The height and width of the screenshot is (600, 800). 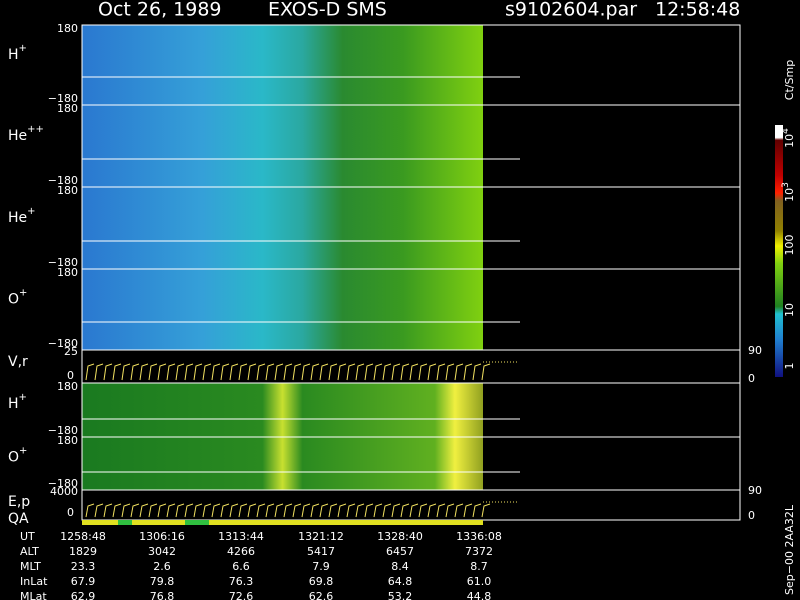 What do you see at coordinates (26, 134) in the screenshot?
I see `panel-label: He++` at bounding box center [26, 134].